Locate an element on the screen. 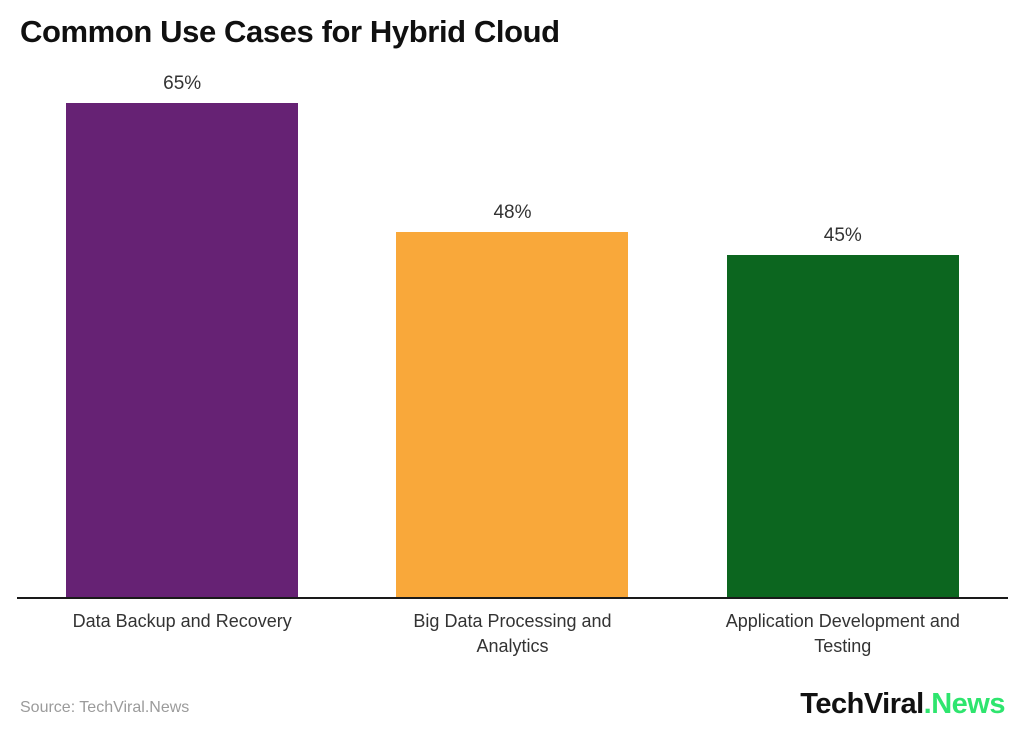 Image resolution: width=1024 pixels, height=732 pixels. bar-value-label: 65% is located at coordinates (182, 83).